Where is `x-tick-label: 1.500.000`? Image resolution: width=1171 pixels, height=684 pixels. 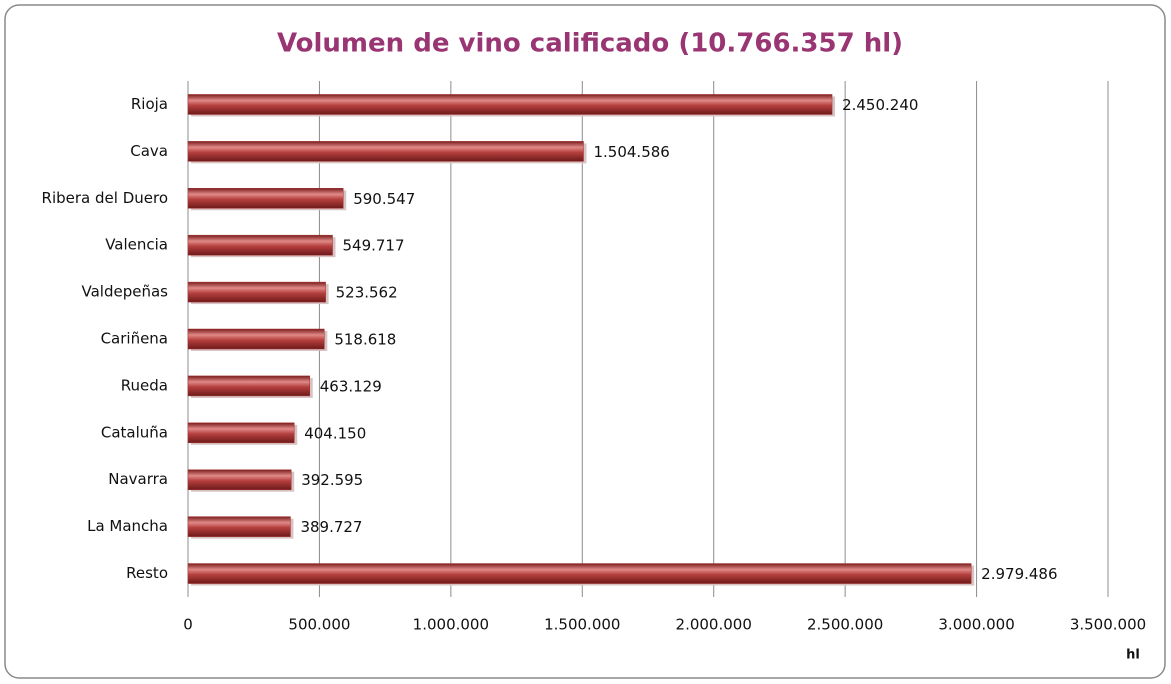
x-tick-label: 1.500.000 is located at coordinates (582, 625).